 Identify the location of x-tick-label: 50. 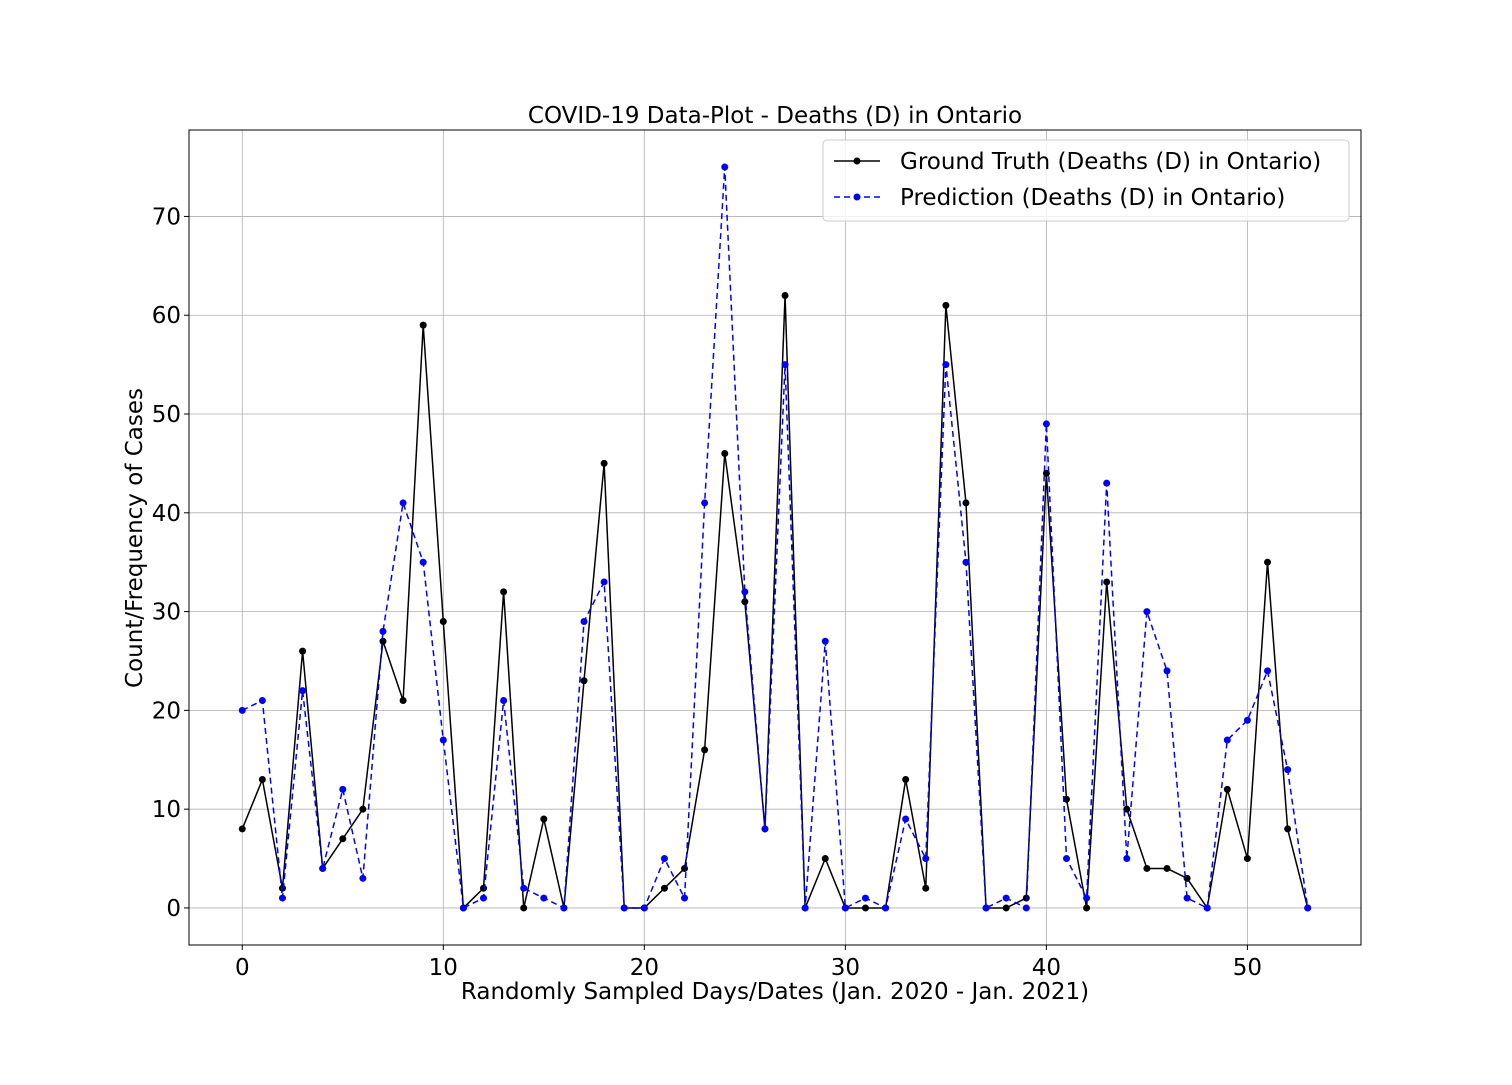
(1247, 968).